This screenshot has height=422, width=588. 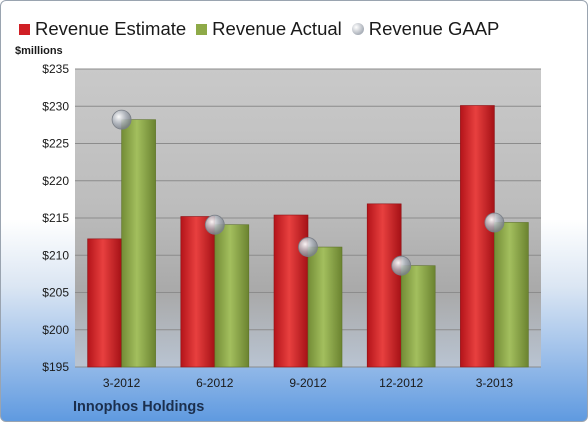 I want to click on y-axis-ticks: $195 $200 $205 $210 $215 $220 $225 $230 $235, so click(x=55, y=218).